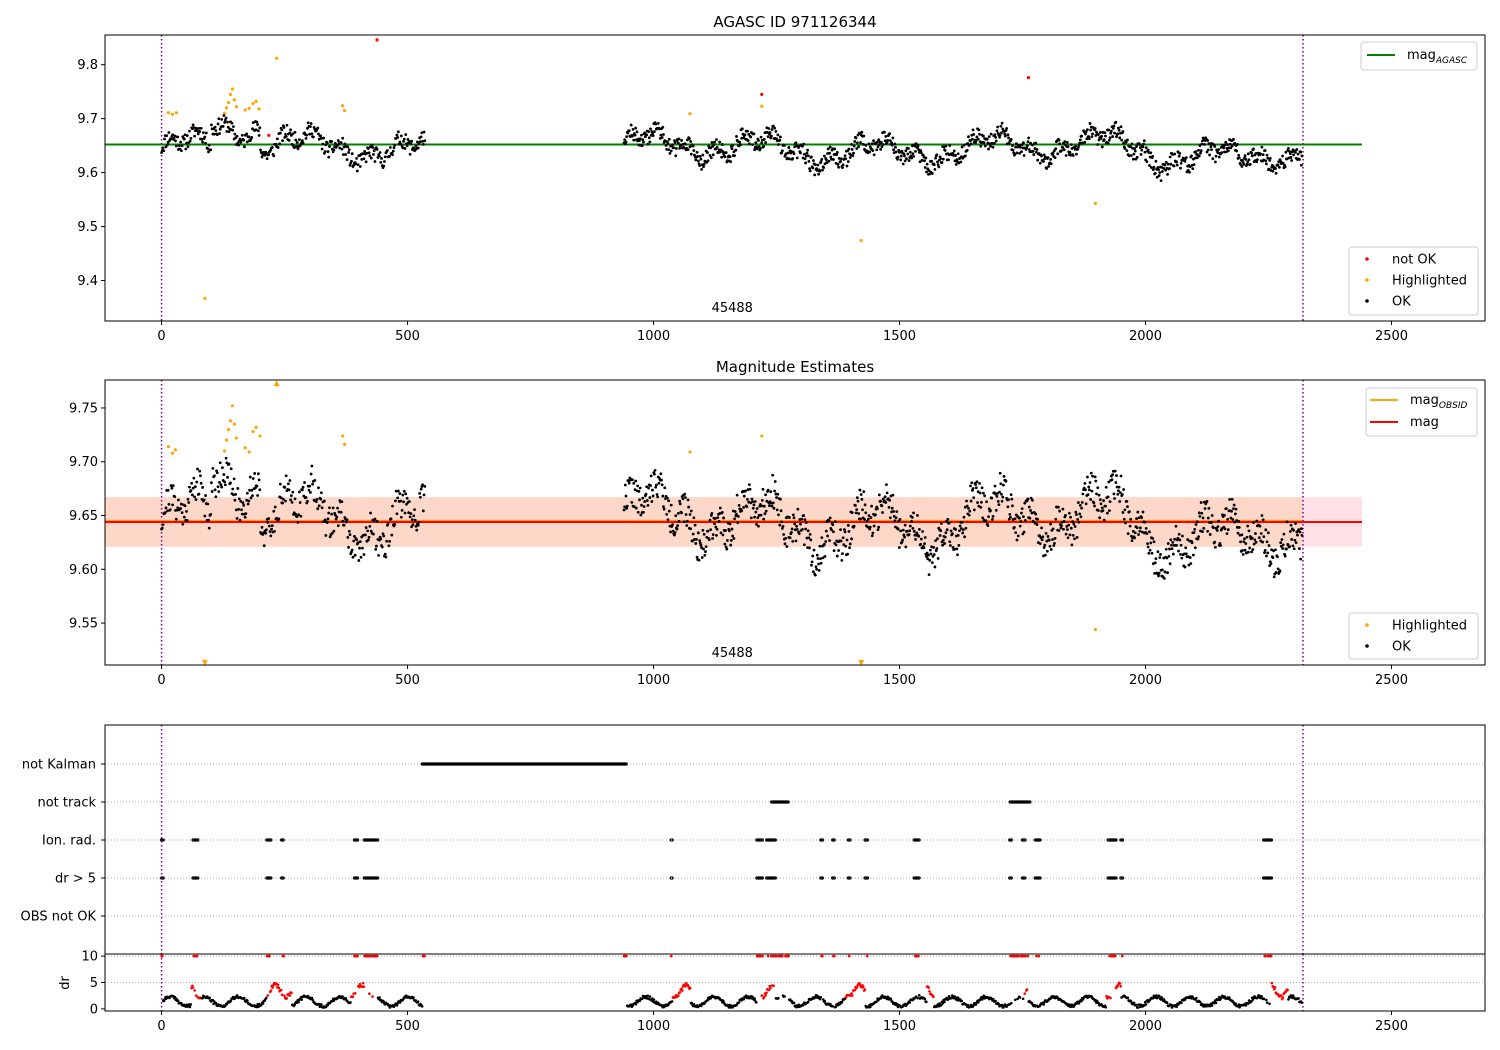 The image size is (1500, 1050). I want to click on p1-title: AGASC ID 971126344, so click(794, 22).